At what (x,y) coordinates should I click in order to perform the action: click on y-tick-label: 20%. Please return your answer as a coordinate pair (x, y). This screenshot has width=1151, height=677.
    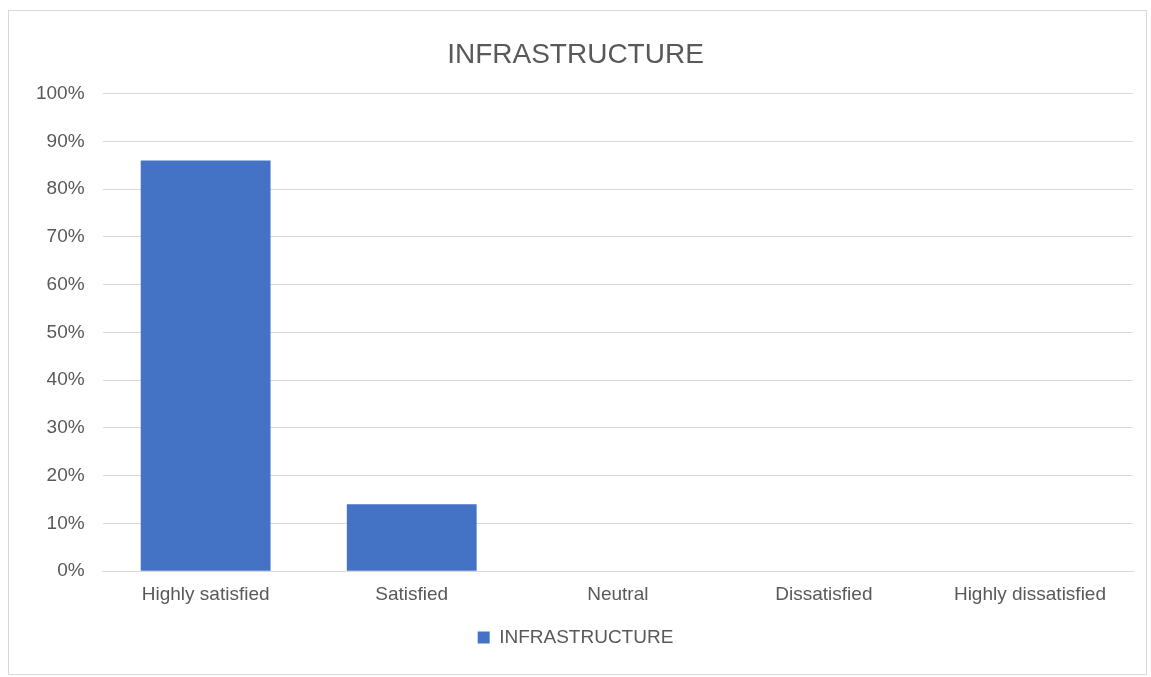
    Looking at the image, I should click on (65, 474).